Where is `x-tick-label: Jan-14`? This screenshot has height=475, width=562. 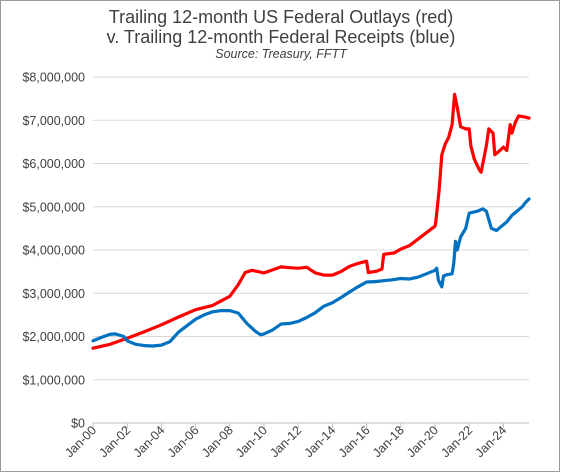
x-tick-label: Jan-14 is located at coordinates (320, 441).